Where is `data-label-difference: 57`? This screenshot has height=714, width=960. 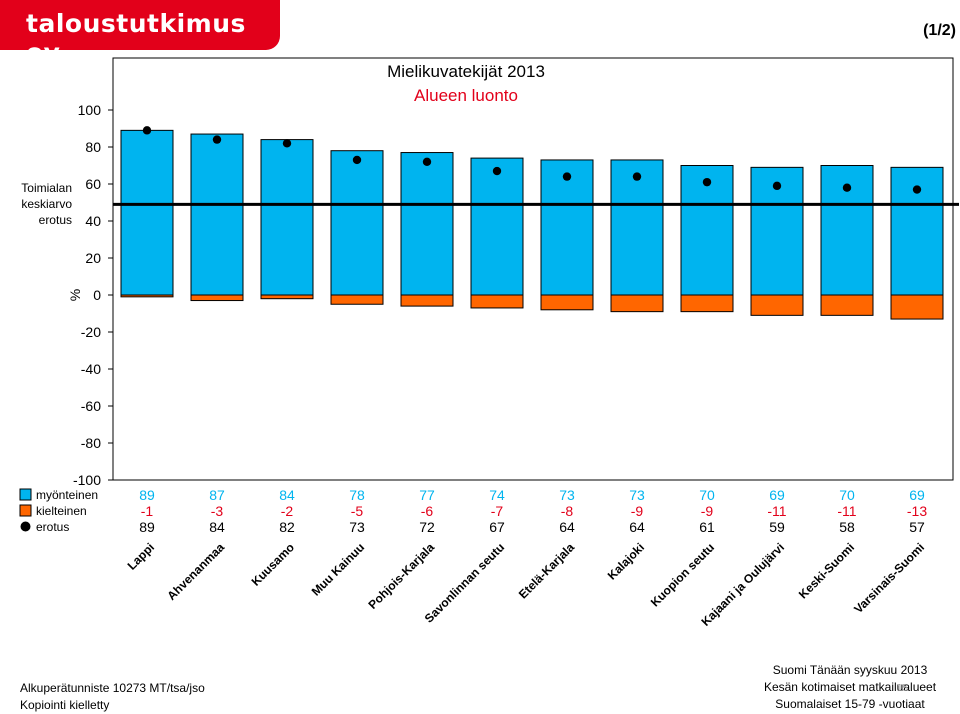
data-label-difference: 57 is located at coordinates (917, 527).